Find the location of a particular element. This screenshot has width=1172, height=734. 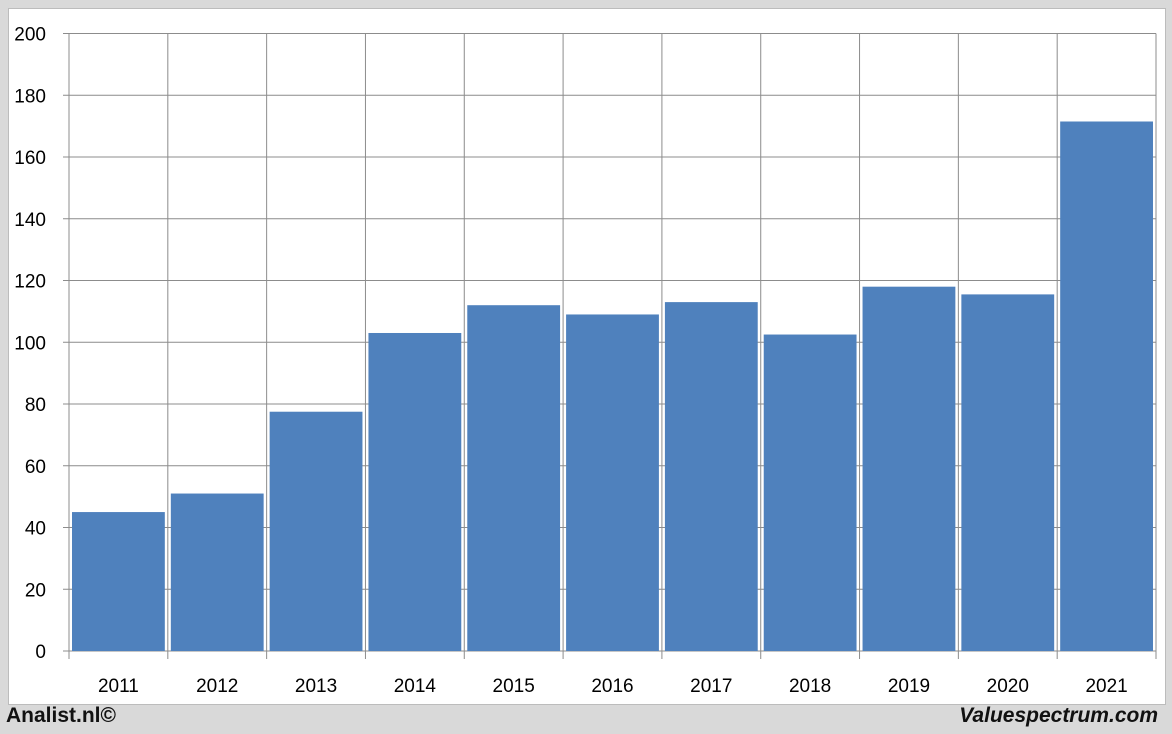

bar-2015 is located at coordinates (514, 478).